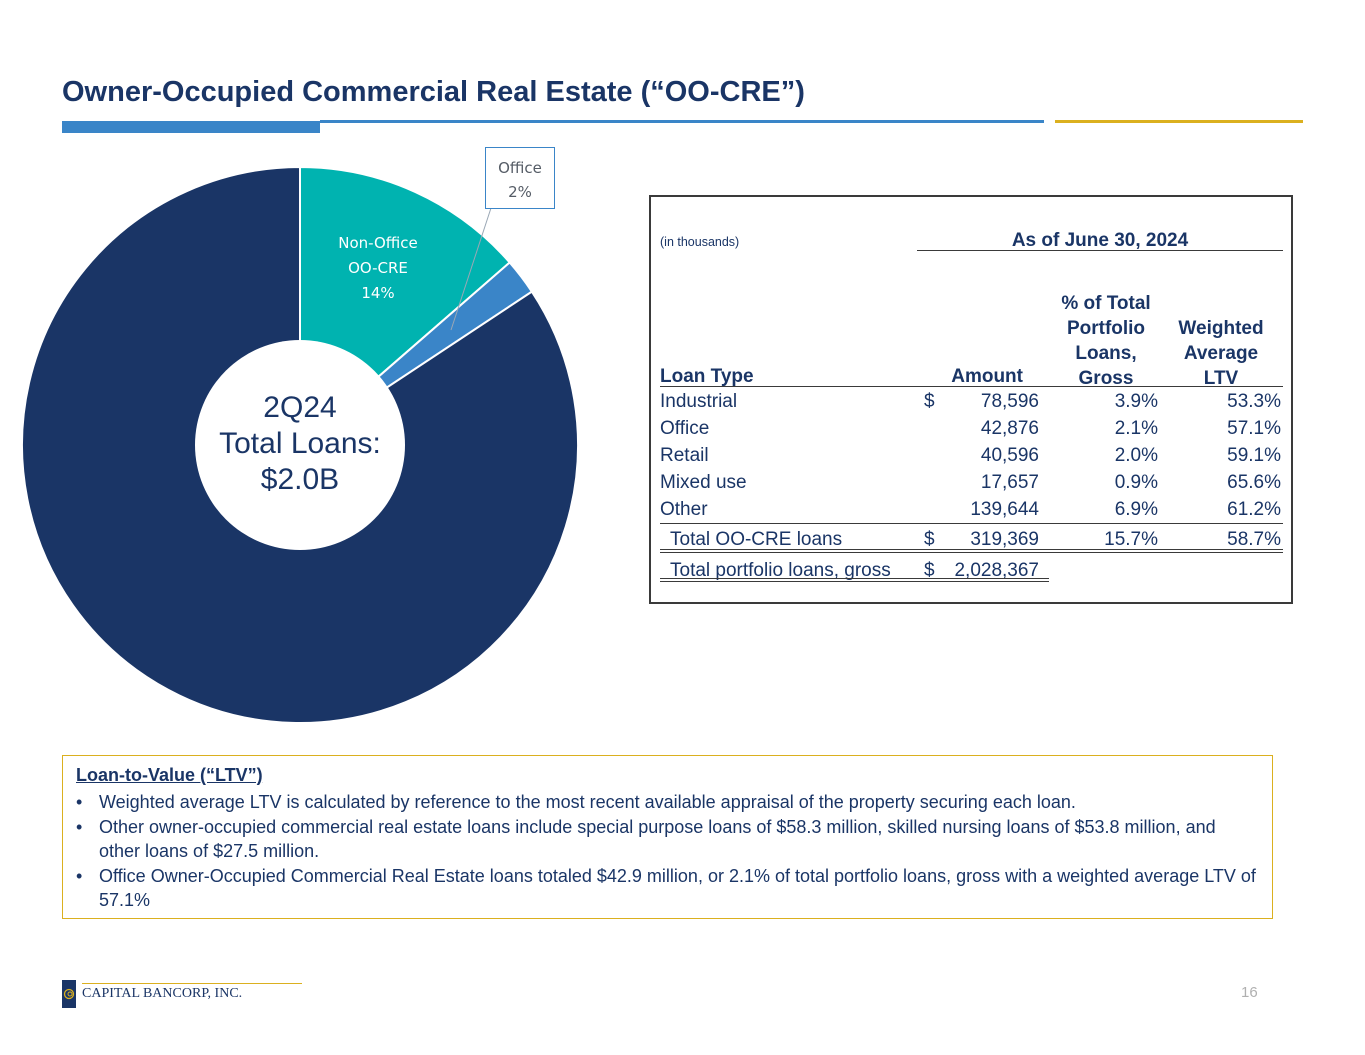  What do you see at coordinates (703, 482) in the screenshot?
I see `row-loan-type: Mixed use` at bounding box center [703, 482].